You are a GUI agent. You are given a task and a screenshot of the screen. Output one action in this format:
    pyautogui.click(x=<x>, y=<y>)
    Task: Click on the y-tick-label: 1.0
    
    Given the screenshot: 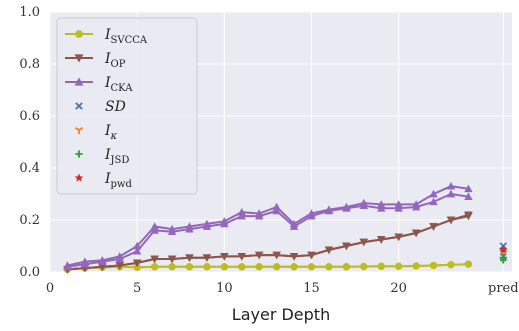 What is the action you would take?
    pyautogui.click(x=29, y=12)
    